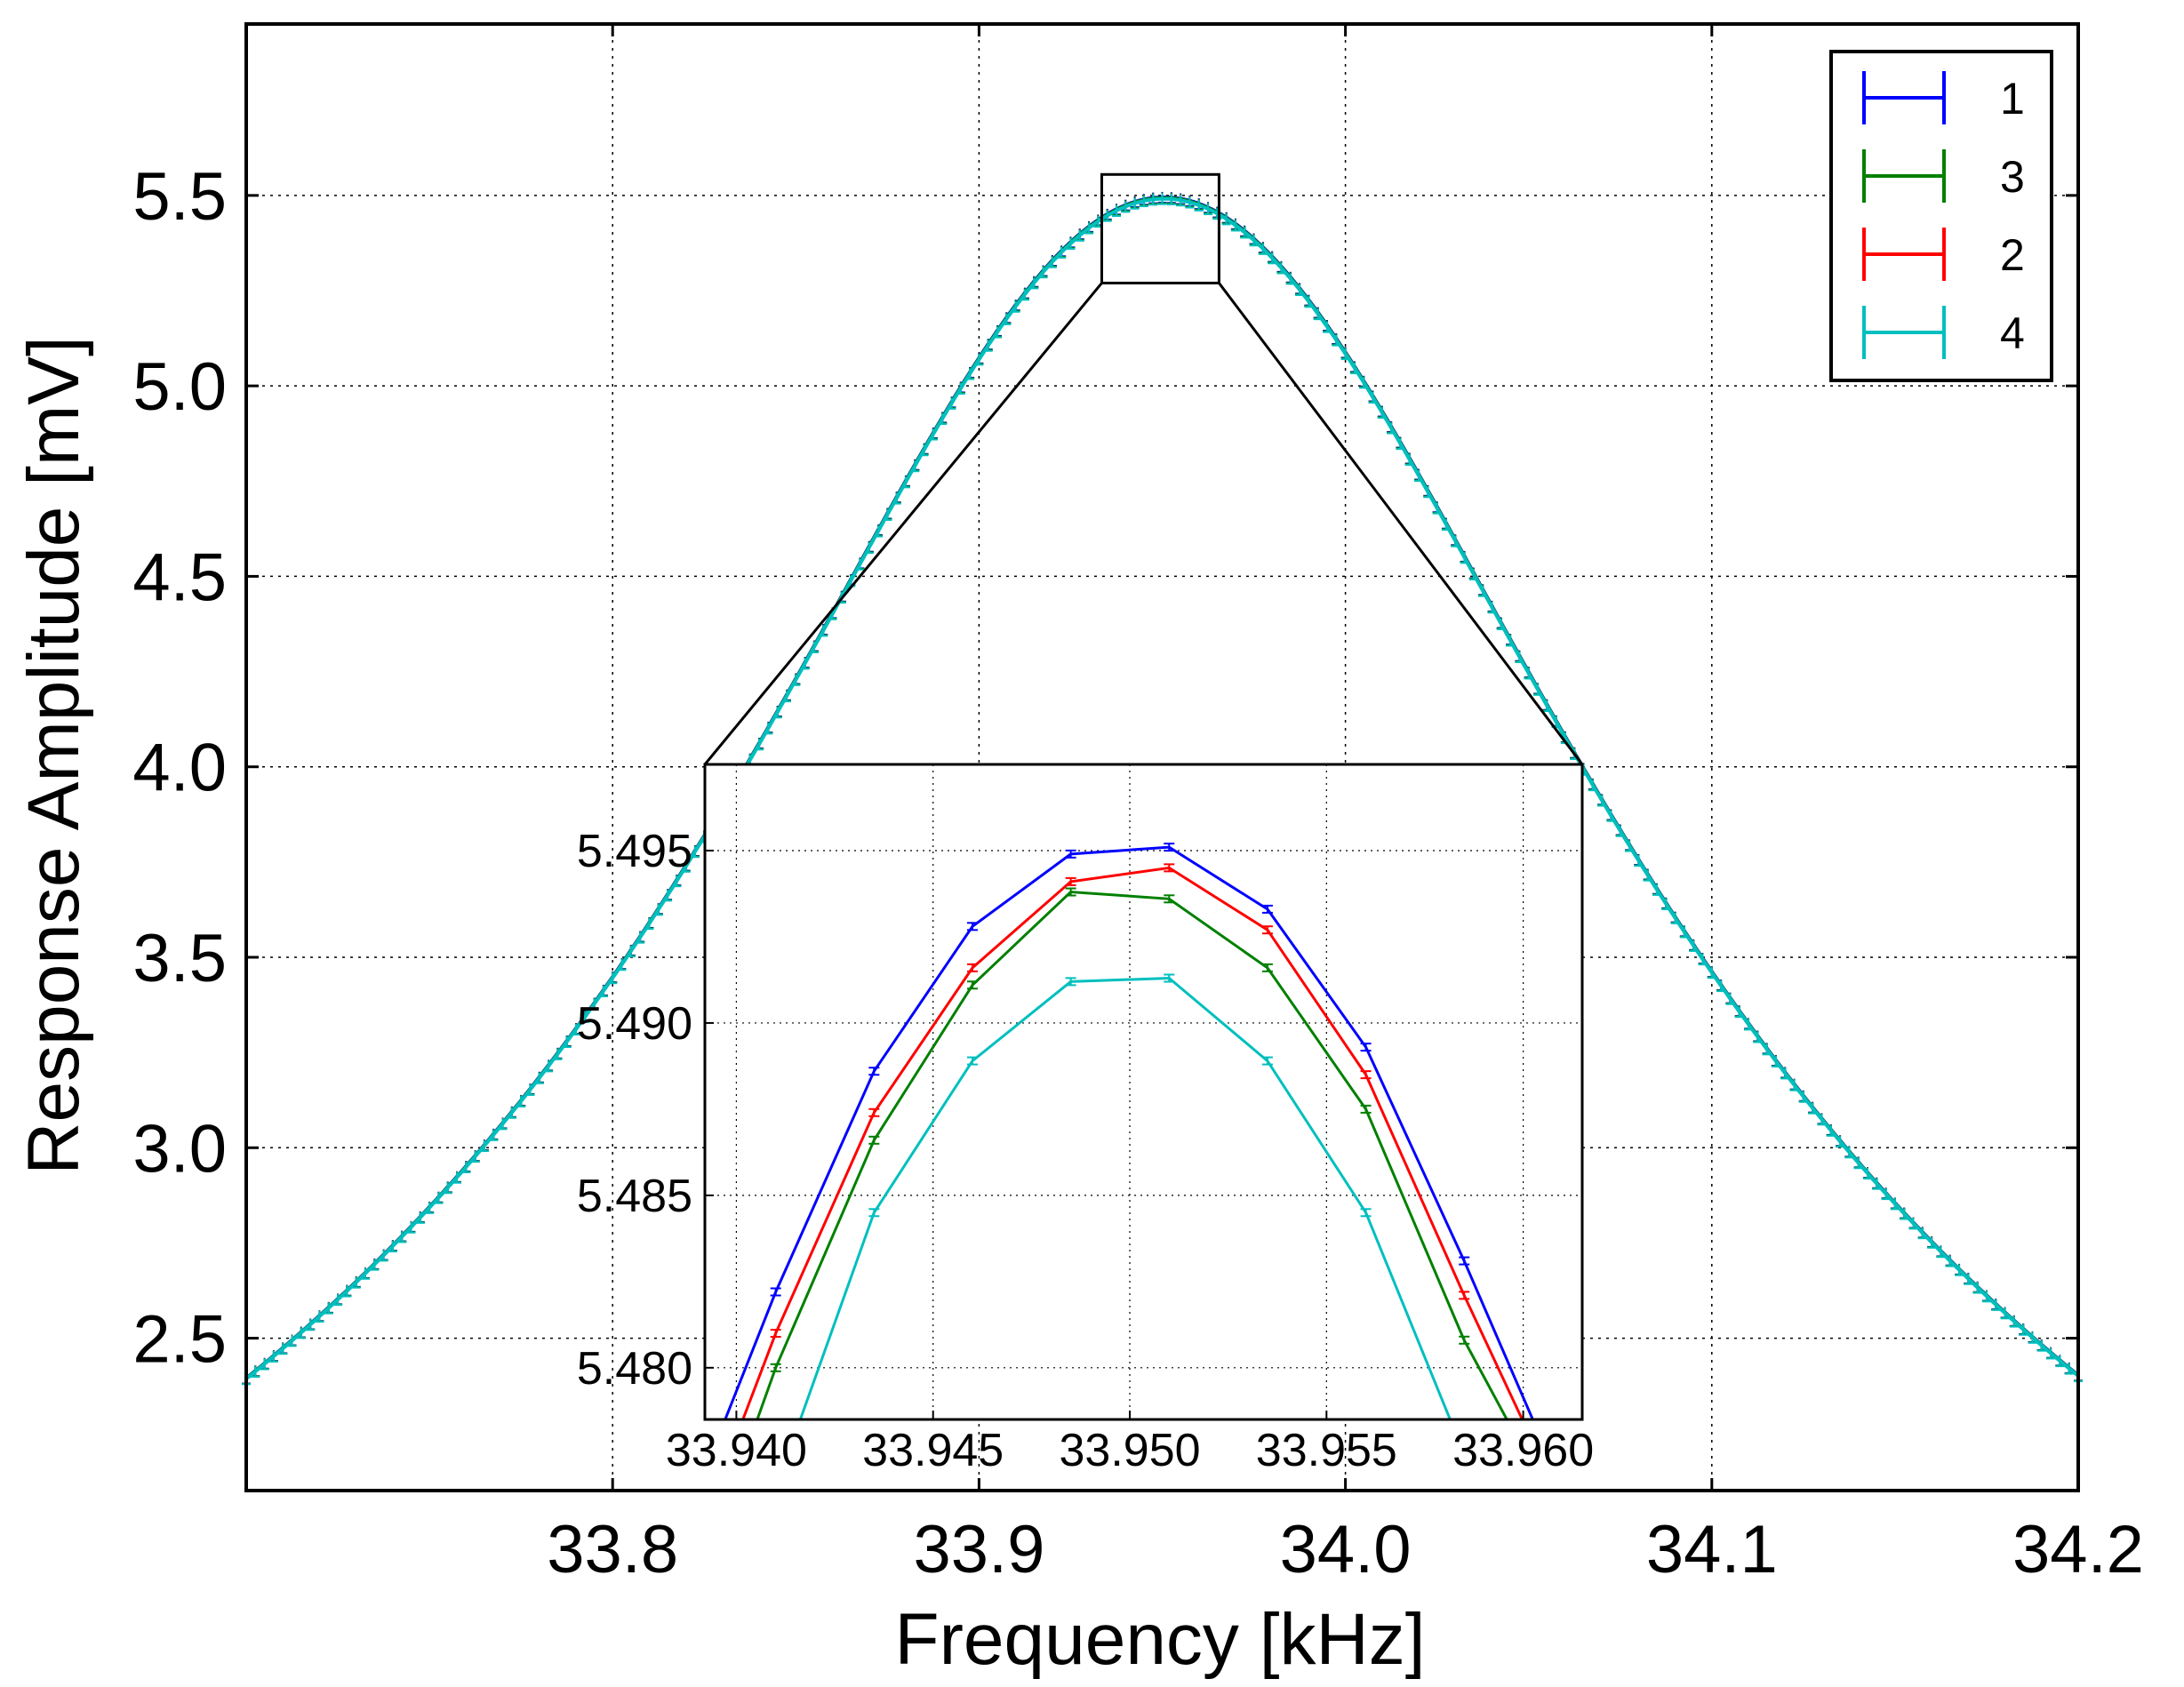 This screenshot has height=1687, width=2184. What do you see at coordinates (1943, 97) in the screenshot?
I see `legend-item-1: 1` at bounding box center [1943, 97].